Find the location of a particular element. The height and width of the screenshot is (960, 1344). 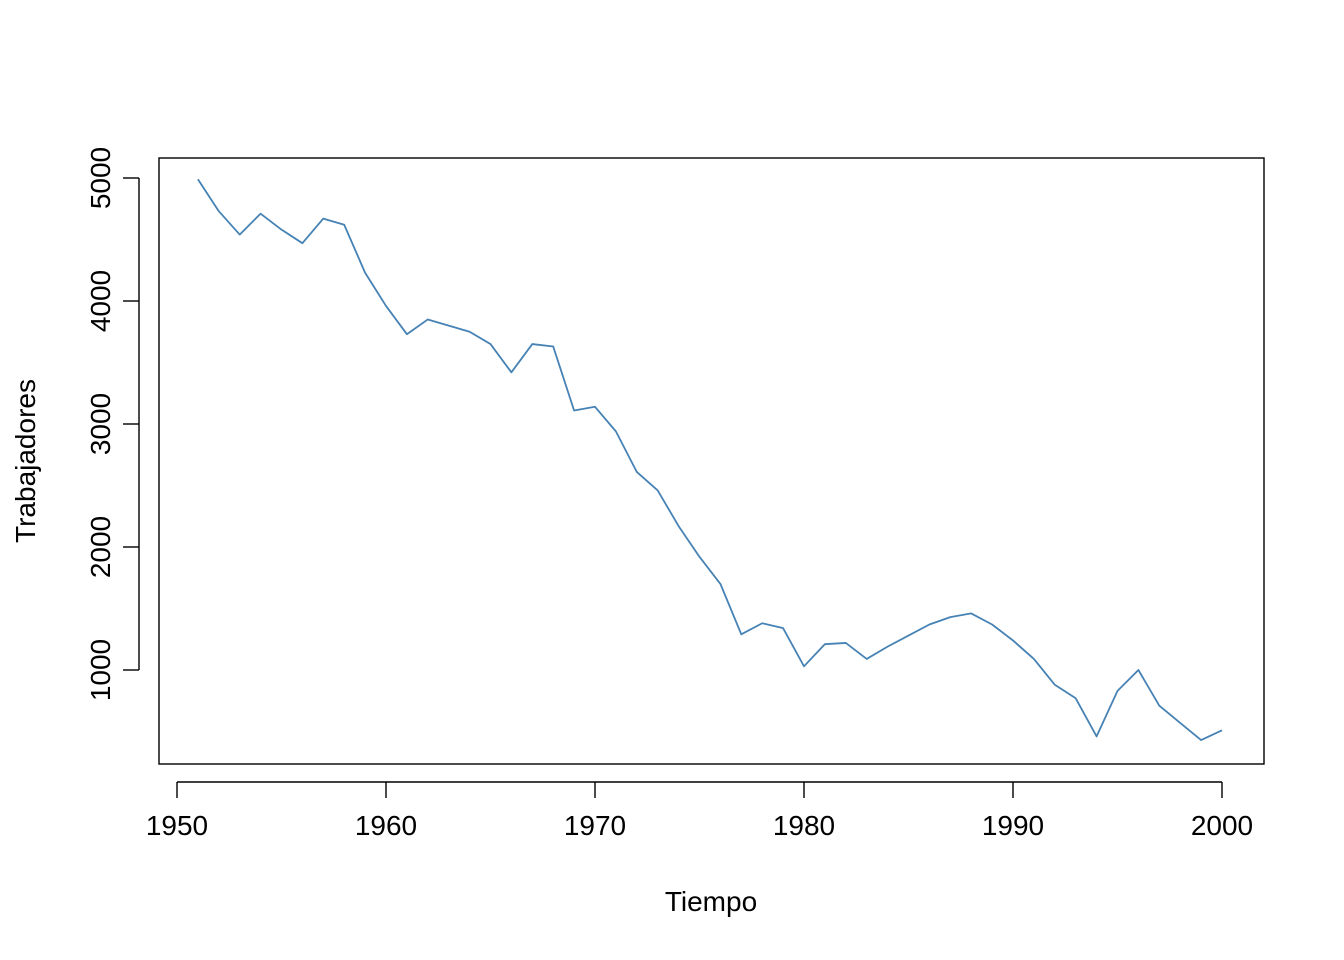

x-tick-label-1970: 1970 is located at coordinates (595, 825).